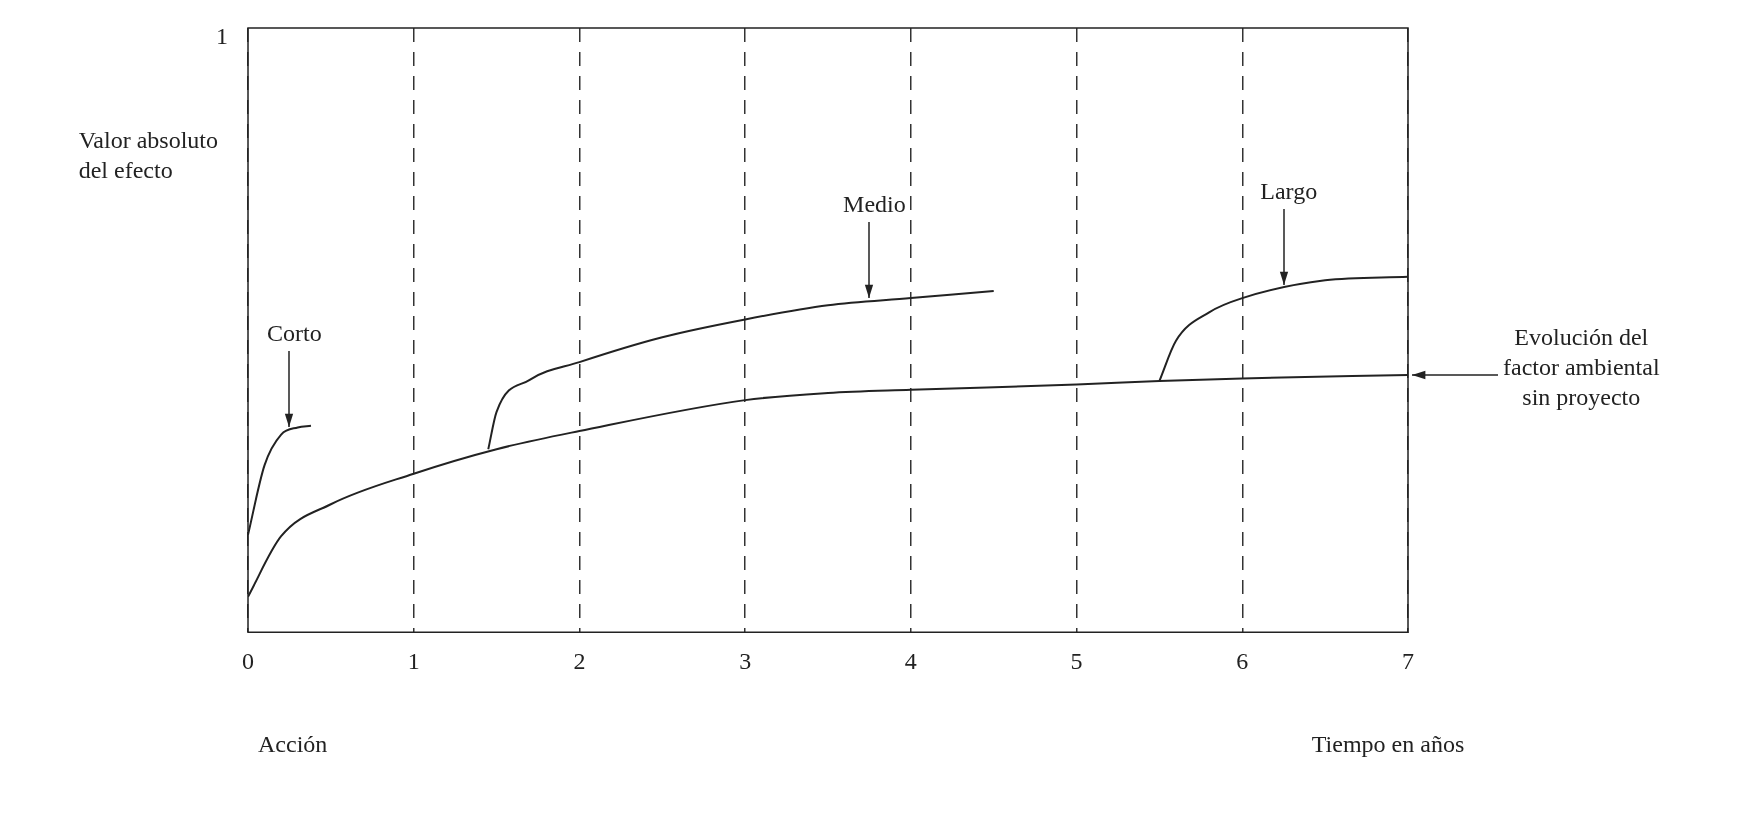 This screenshot has width=1750, height=835. What do you see at coordinates (1408, 660) in the screenshot?
I see `x-tick-label: 7` at bounding box center [1408, 660].